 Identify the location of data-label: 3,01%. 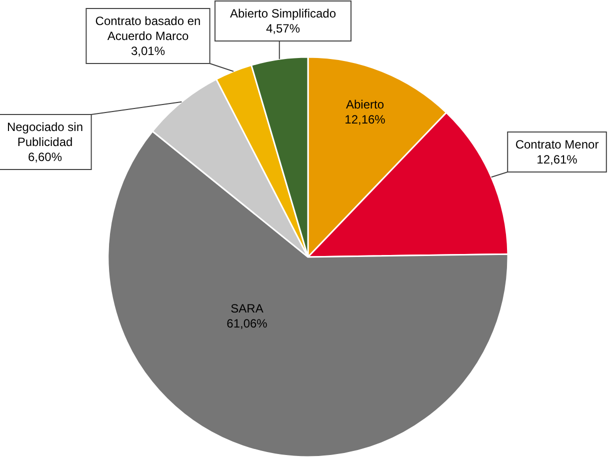
(148, 51).